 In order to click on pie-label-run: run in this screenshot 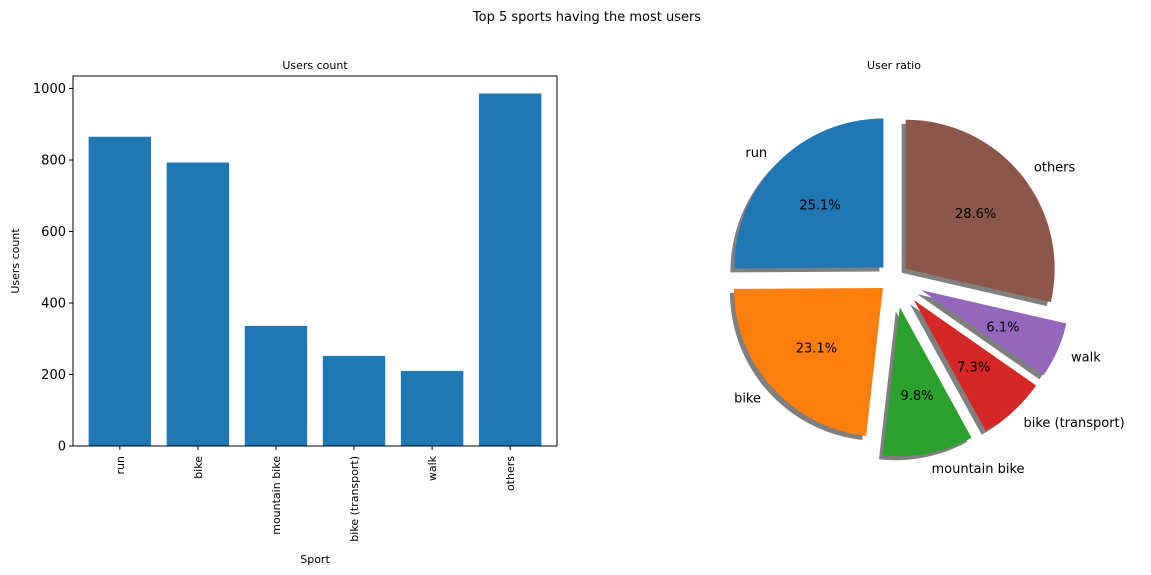, I will do `click(756, 153)`.